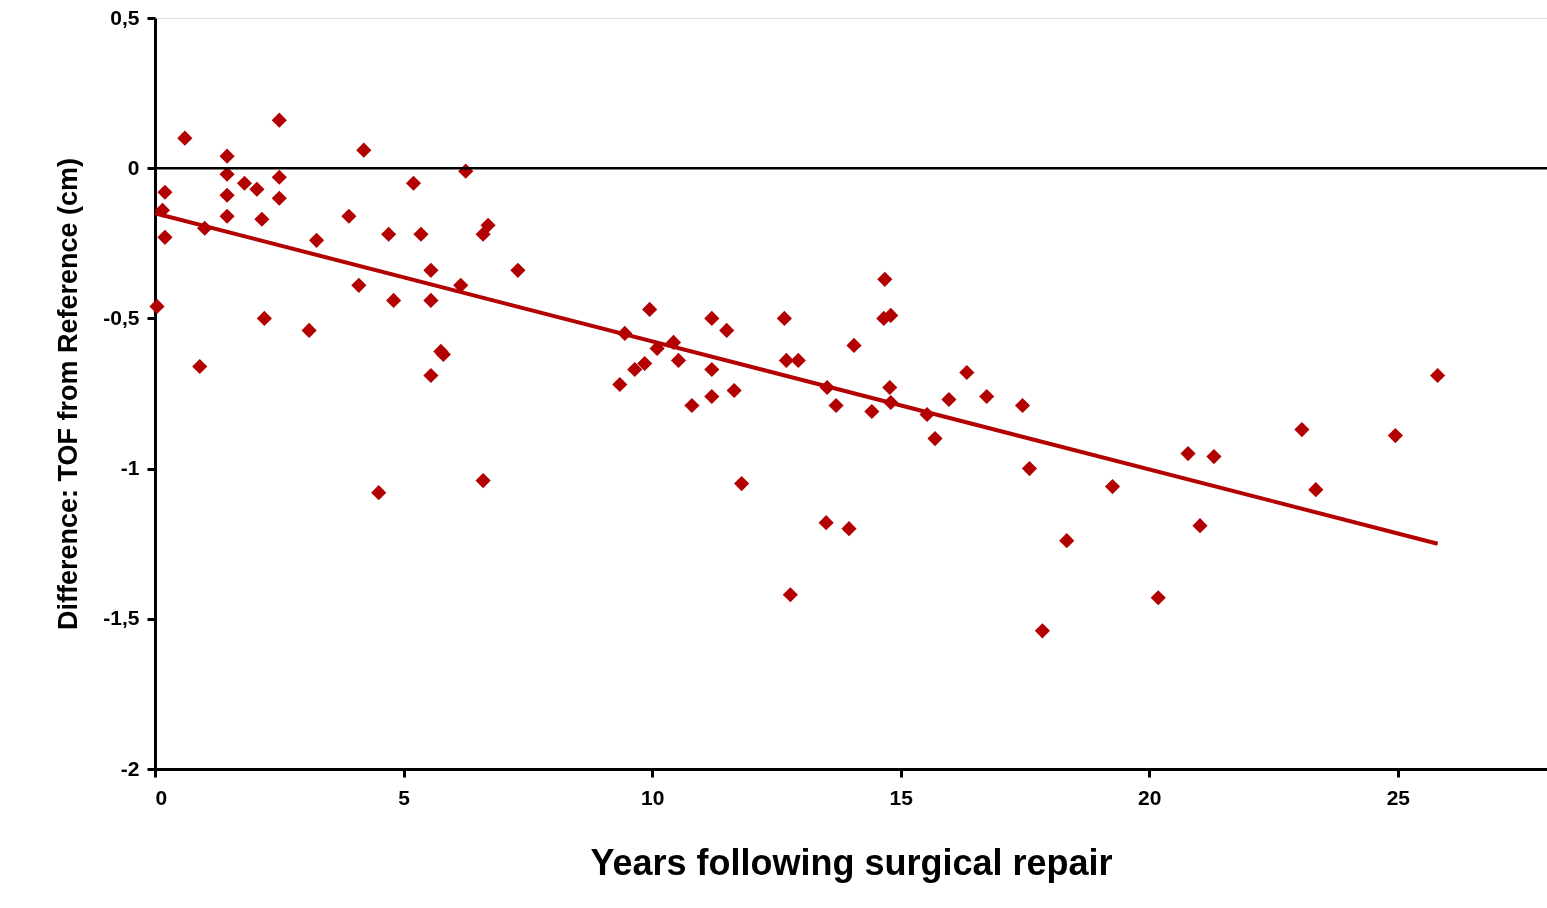  What do you see at coordinates (1398, 797) in the screenshot?
I see `x-tick-label: 25` at bounding box center [1398, 797].